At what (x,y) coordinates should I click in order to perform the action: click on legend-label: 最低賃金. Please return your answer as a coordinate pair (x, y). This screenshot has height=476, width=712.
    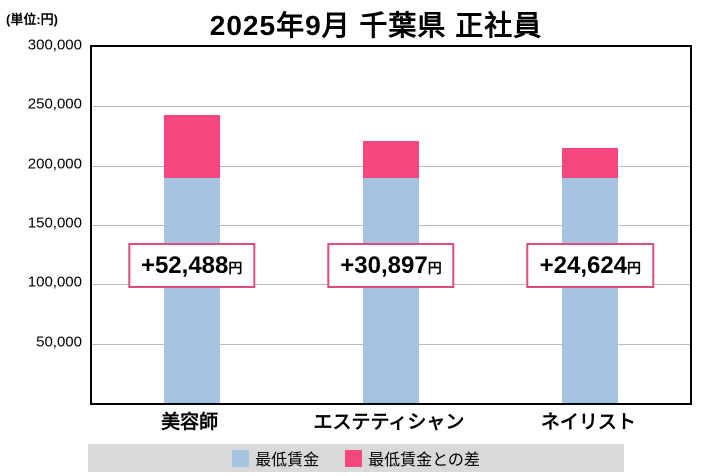
    Looking at the image, I should click on (287, 460).